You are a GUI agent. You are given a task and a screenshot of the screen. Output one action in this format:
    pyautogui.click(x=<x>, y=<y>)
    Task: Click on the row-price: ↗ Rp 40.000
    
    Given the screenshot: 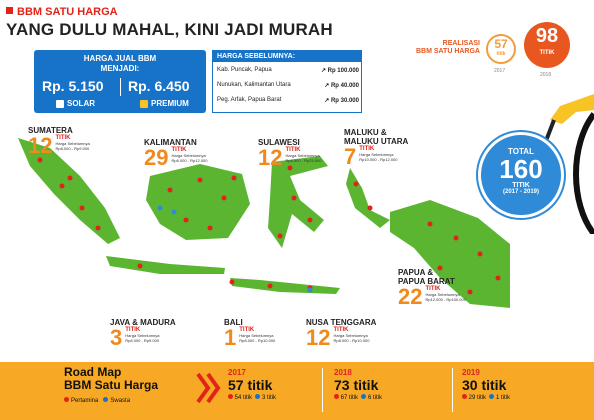 What is the action you would take?
    pyautogui.click(x=341, y=86)
    